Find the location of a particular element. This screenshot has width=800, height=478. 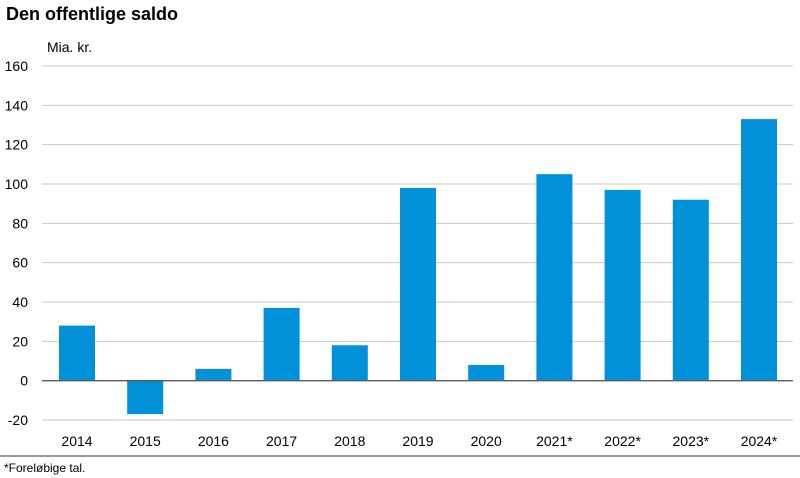

bar-2019 is located at coordinates (418, 284).